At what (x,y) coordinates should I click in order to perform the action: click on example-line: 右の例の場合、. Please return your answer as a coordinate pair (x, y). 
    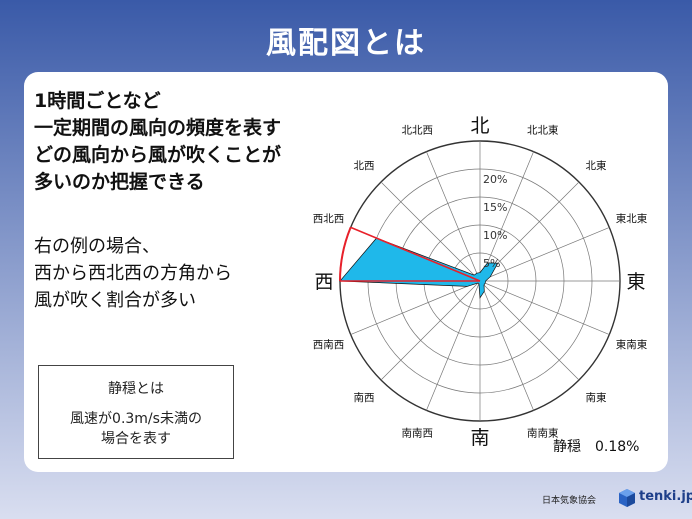
    Looking at the image, I should click on (97, 246).